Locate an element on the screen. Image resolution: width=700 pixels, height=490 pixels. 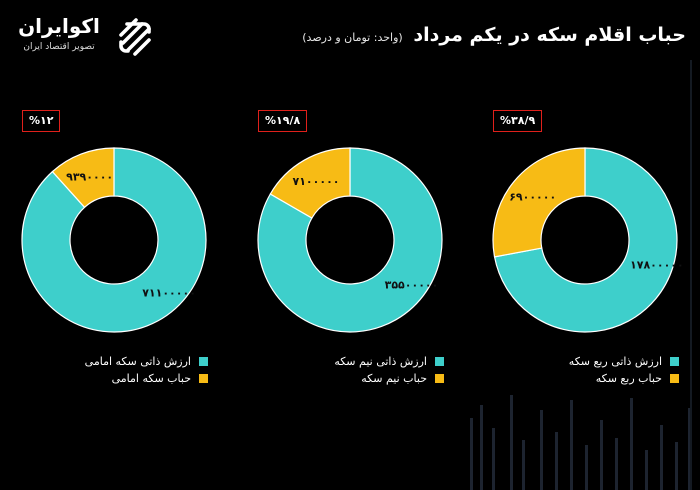
intrinsic-value-label: ۱۷۸۰۰۰۰۰ is located at coordinates (657, 265).